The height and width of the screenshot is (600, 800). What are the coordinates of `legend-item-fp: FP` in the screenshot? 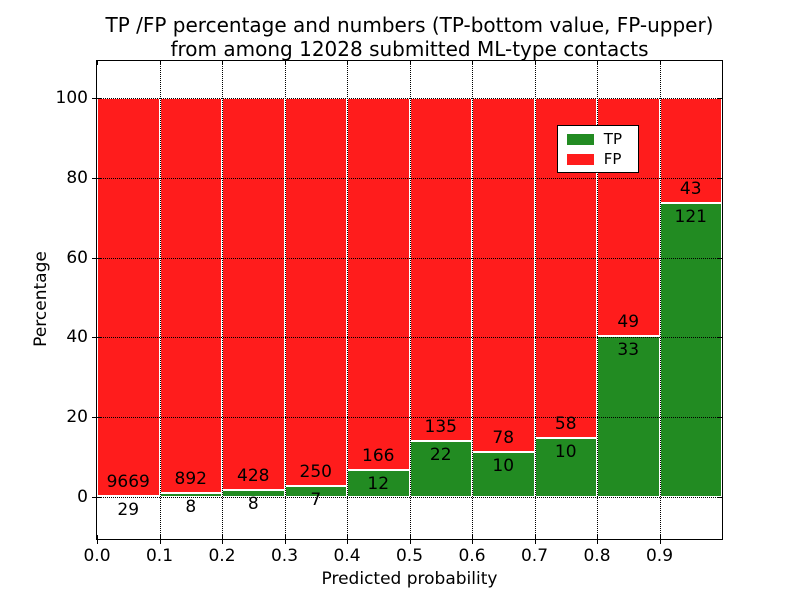 It's located at (594, 159).